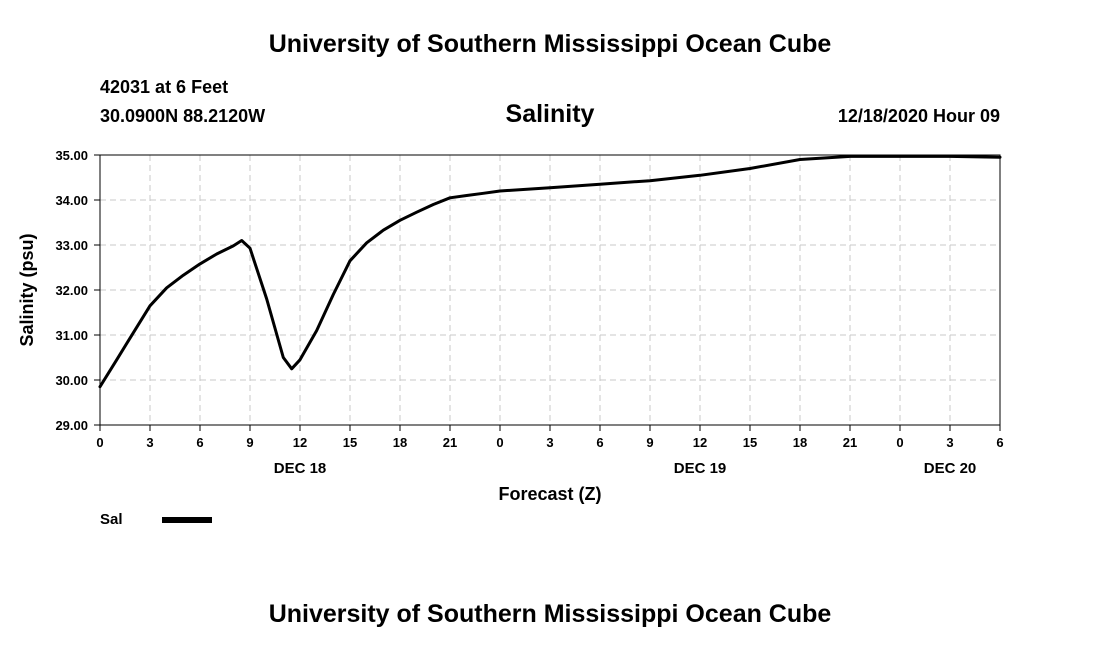 The image size is (1100, 650). I want to click on y-axis-title: Salinity (psu), so click(27, 289).